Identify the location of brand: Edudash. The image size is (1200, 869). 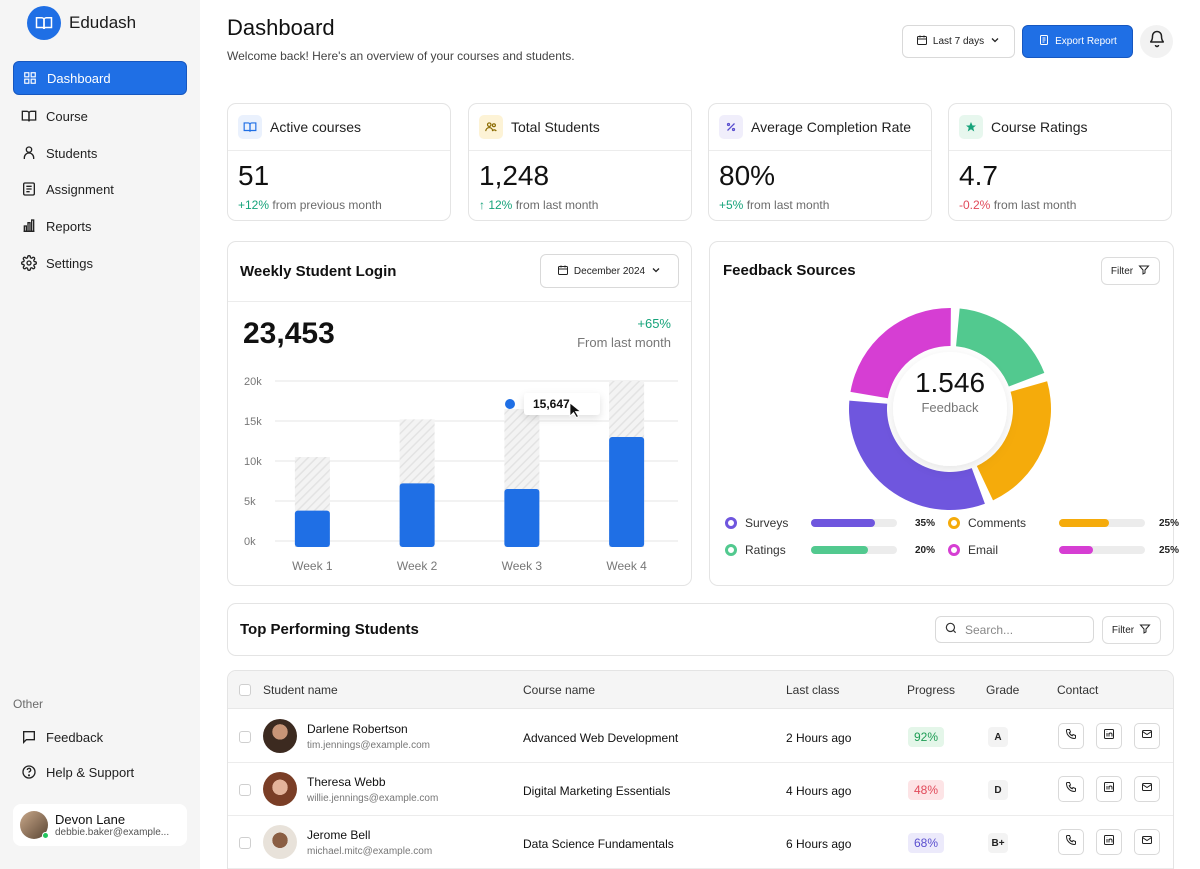
(81, 23).